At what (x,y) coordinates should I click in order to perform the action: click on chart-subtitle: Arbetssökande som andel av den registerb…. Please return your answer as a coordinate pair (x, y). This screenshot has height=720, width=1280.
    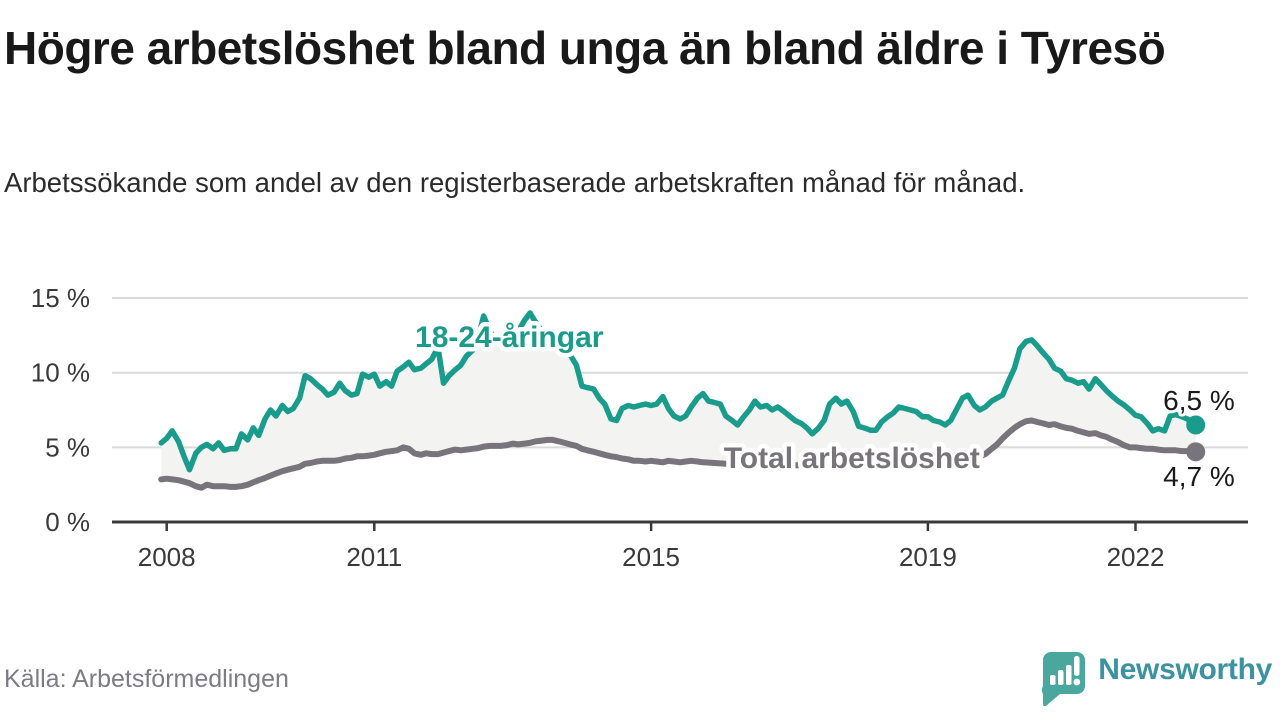
    Looking at the image, I should click on (515, 182).